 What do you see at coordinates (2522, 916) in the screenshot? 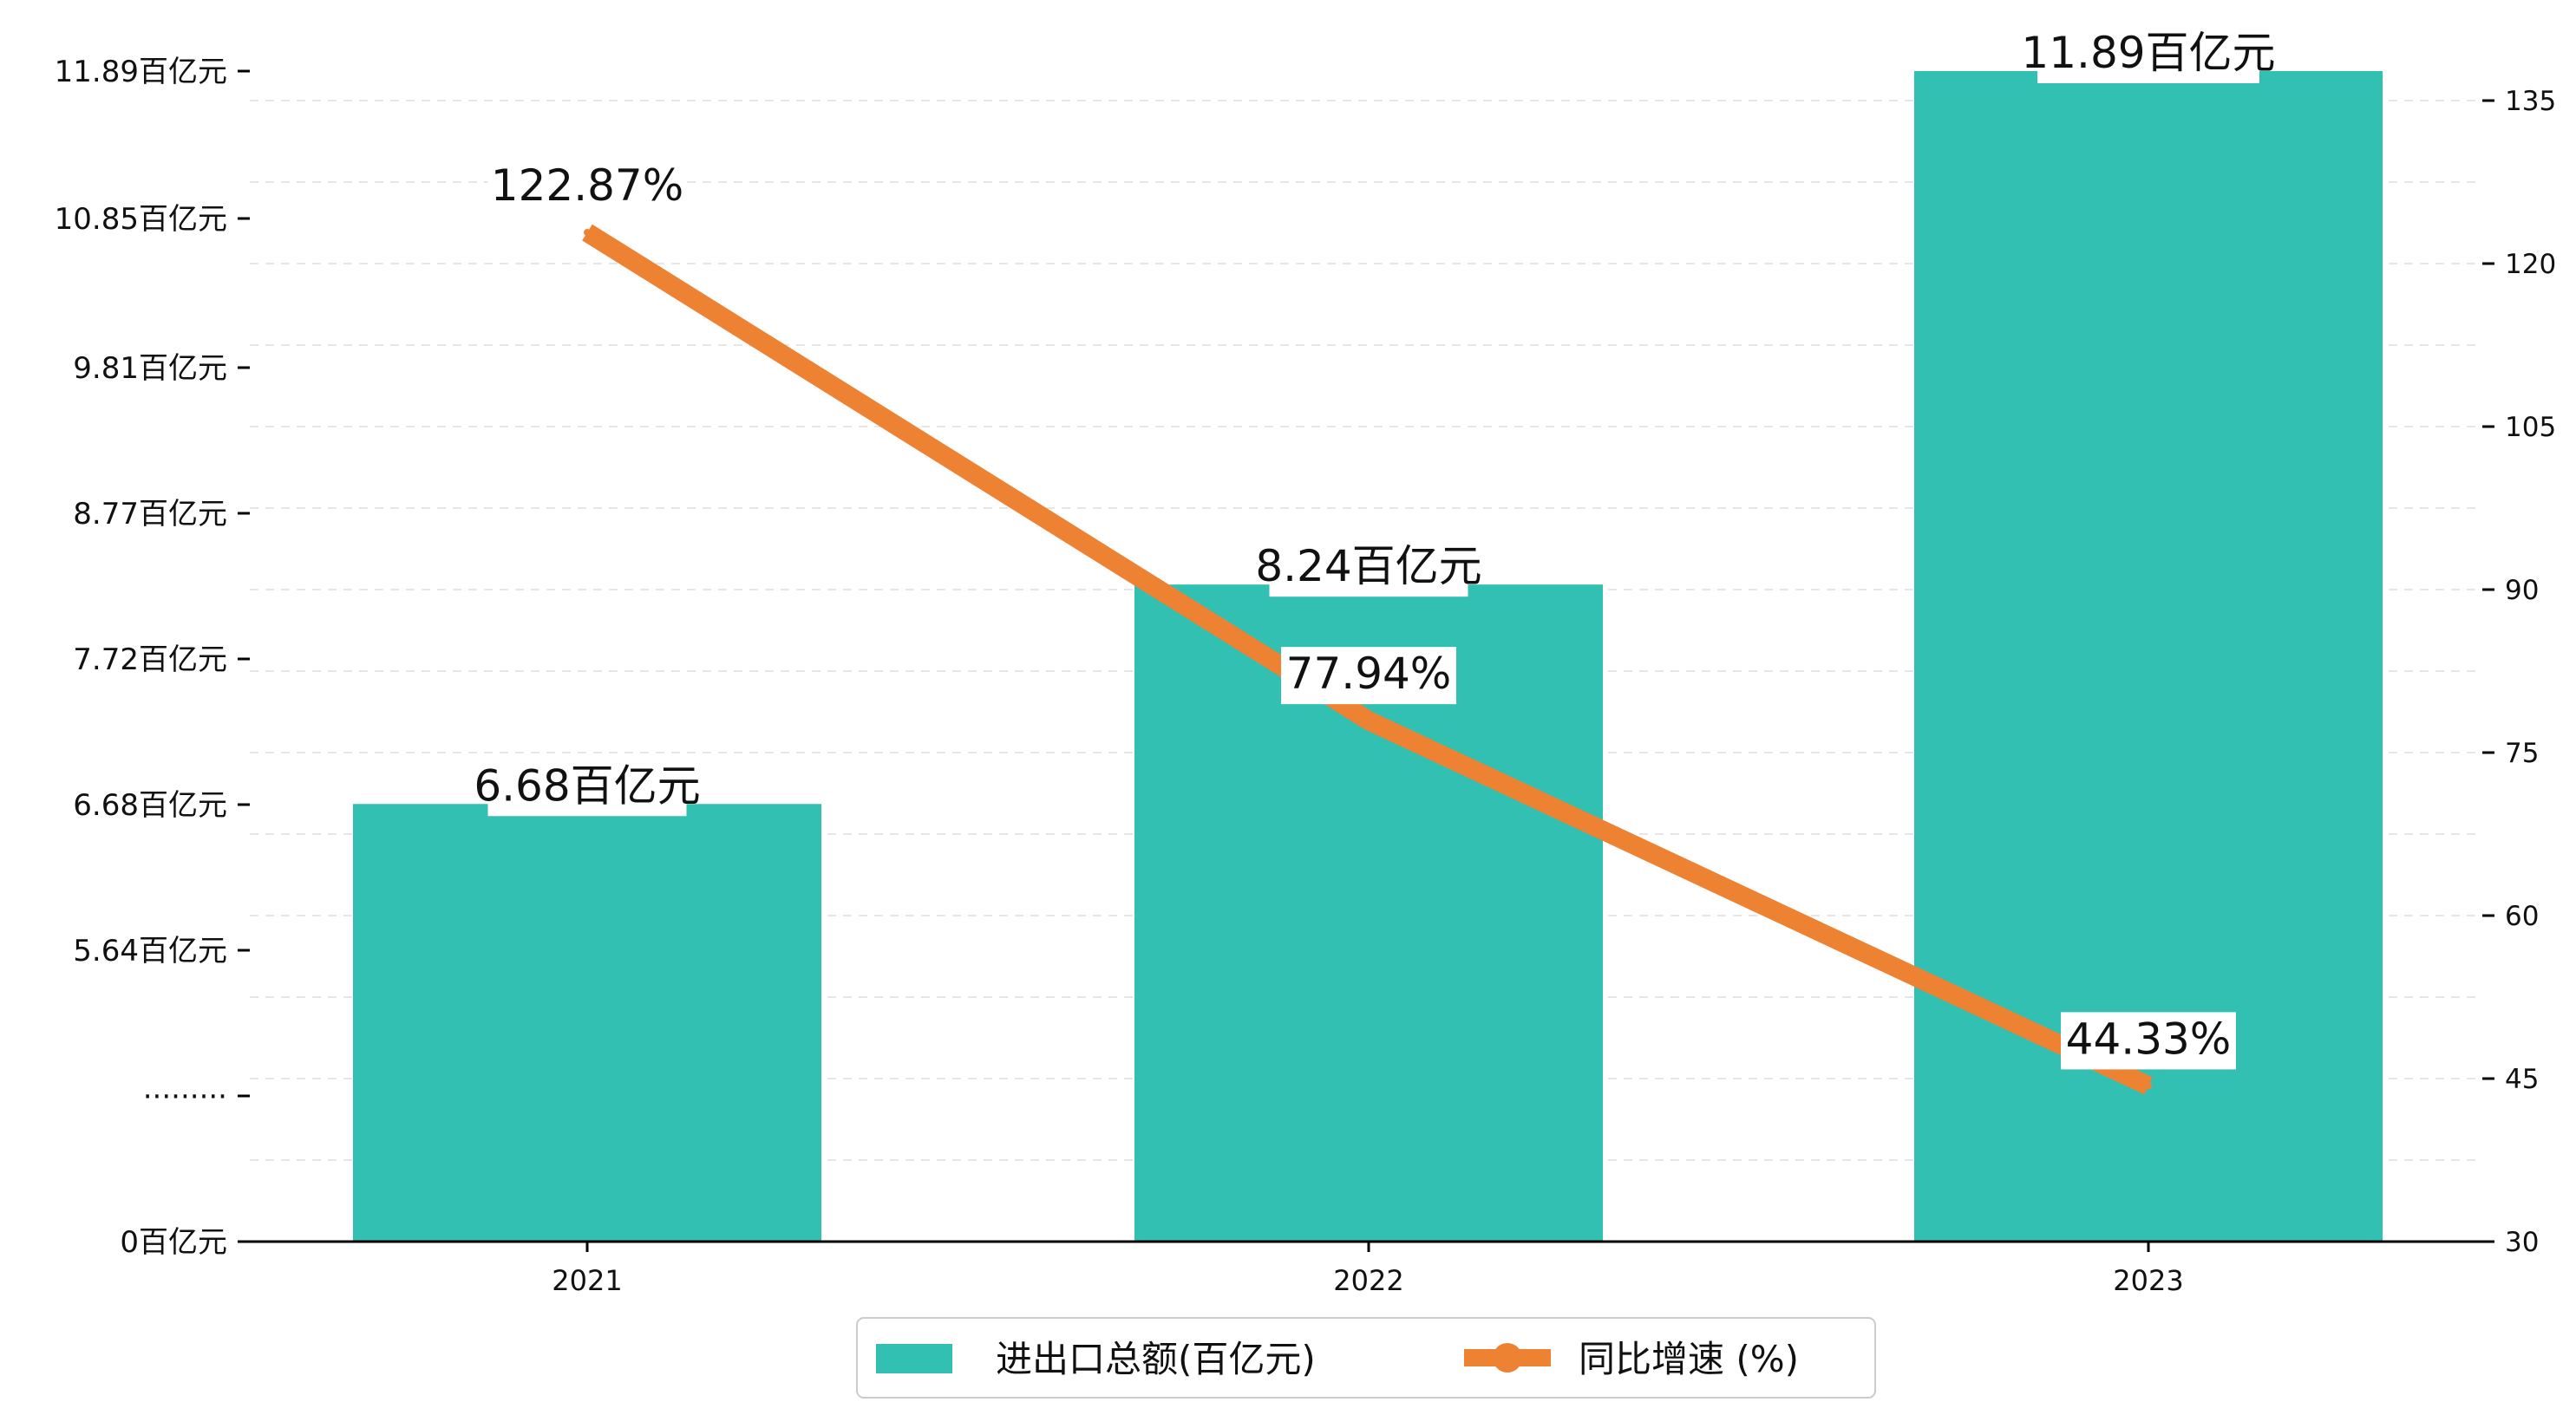
I see `right-tick-label: 60` at bounding box center [2522, 916].